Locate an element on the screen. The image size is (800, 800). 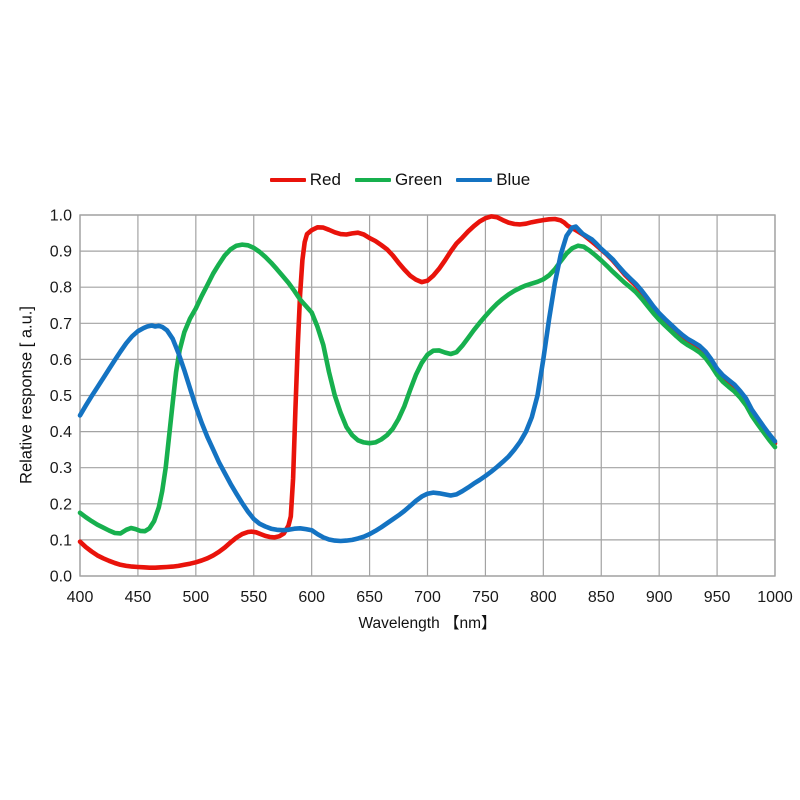
legend-label-green: Green is located at coordinates (418, 179).